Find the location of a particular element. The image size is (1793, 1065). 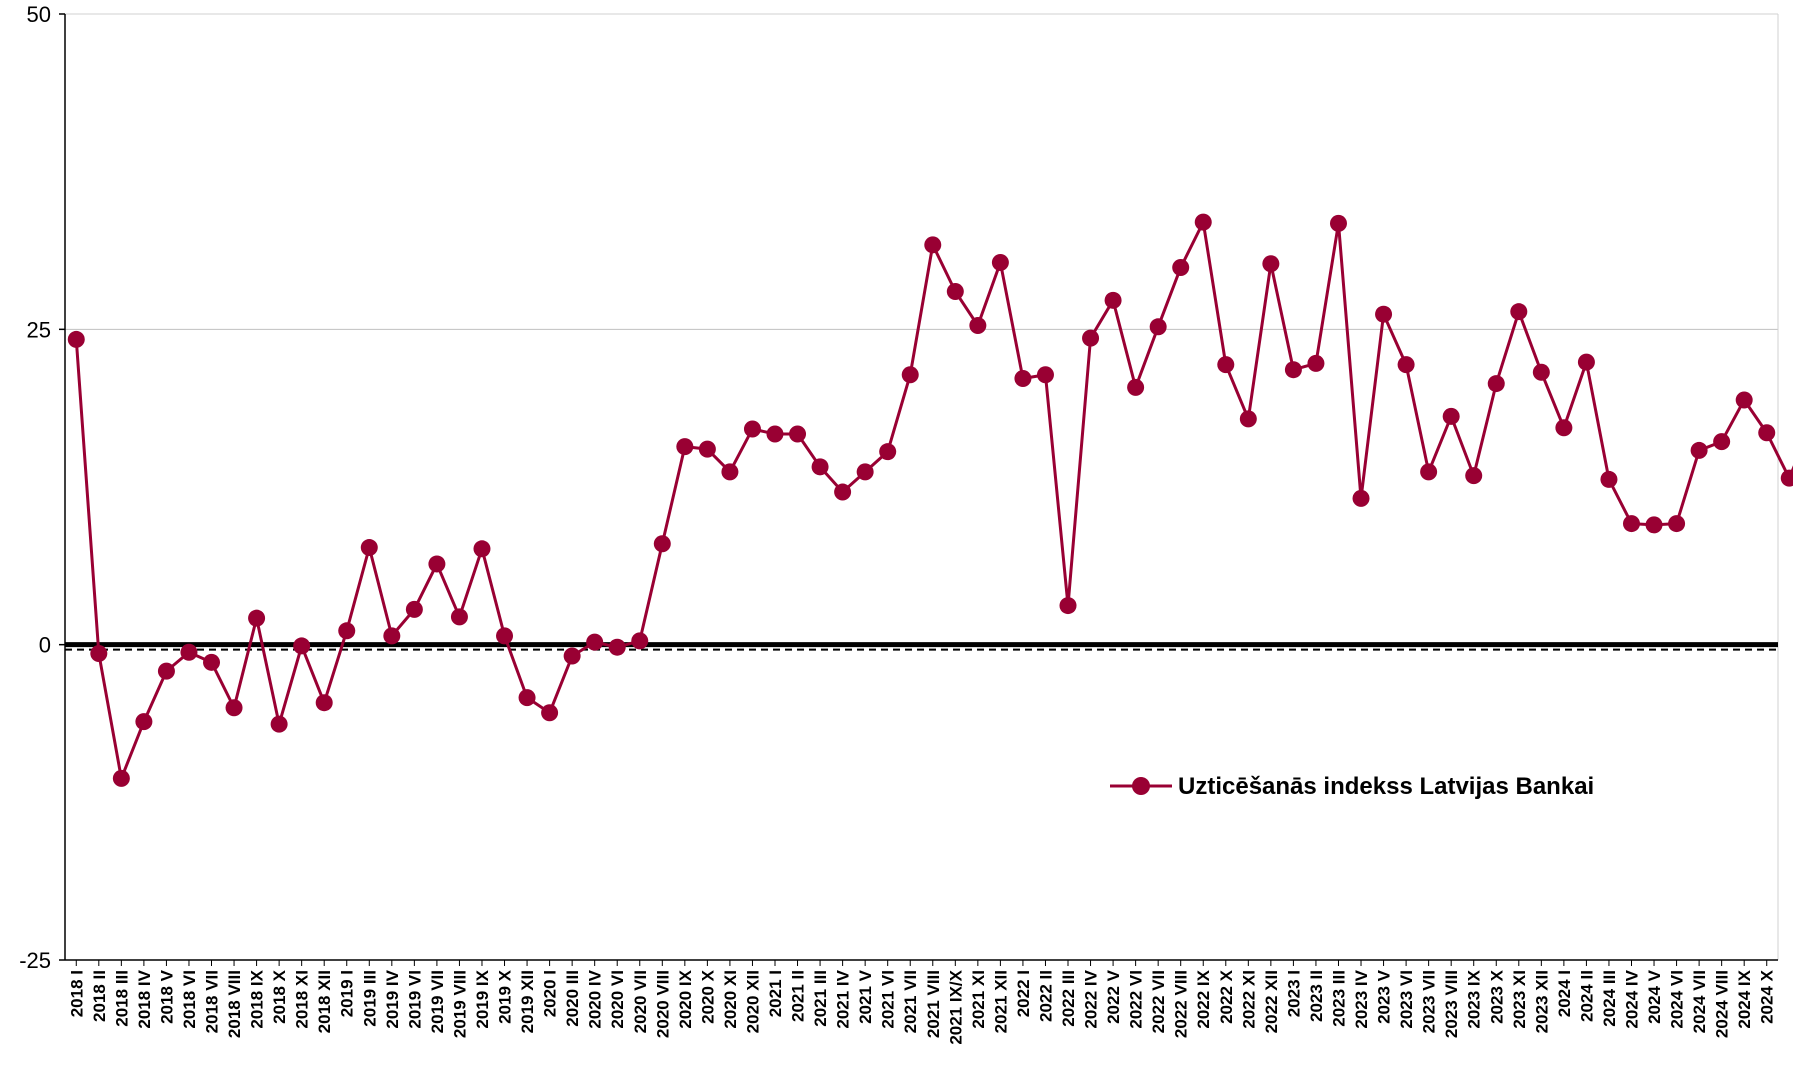

x-tick-label-20: 2019 XII is located at coordinates (527, 1001).